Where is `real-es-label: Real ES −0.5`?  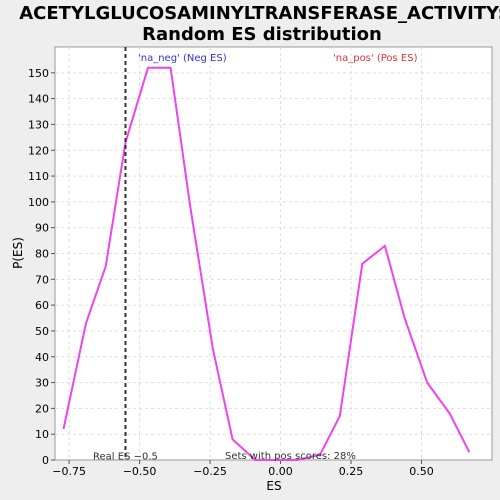 real-es-label: Real ES −0.5 is located at coordinates (125, 457).